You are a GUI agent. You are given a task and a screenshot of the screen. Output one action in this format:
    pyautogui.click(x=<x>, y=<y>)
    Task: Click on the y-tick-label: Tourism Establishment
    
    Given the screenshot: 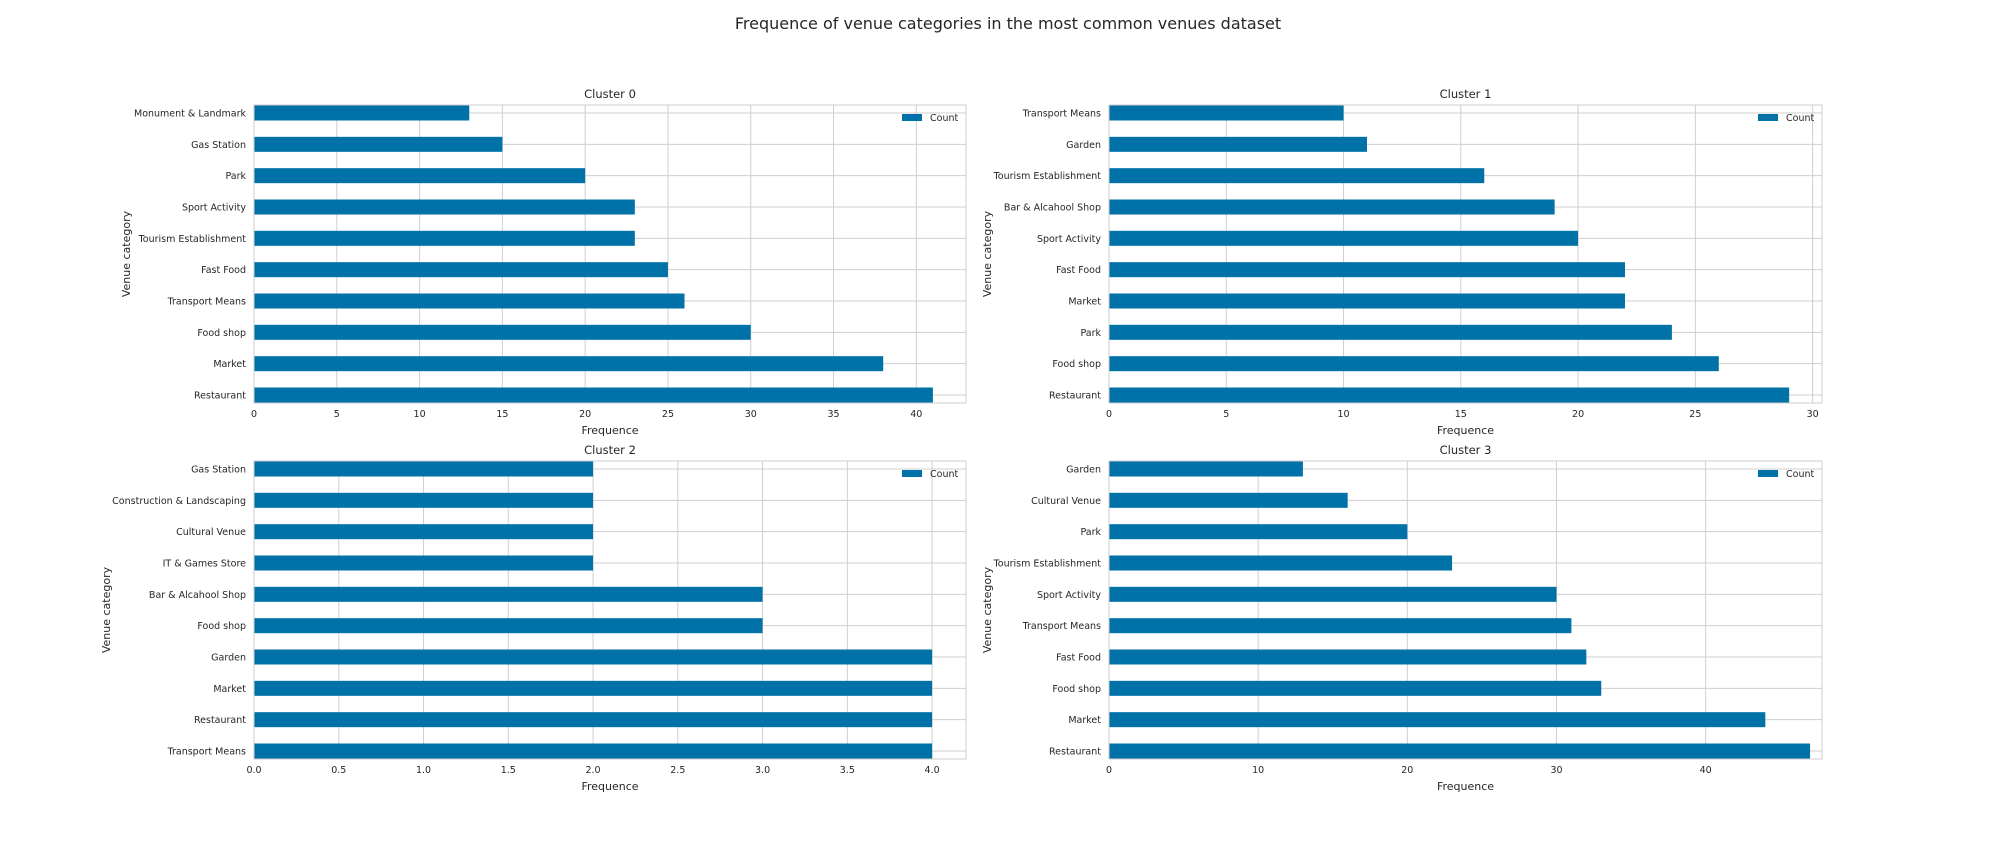 What is the action you would take?
    pyautogui.click(x=1047, y=564)
    